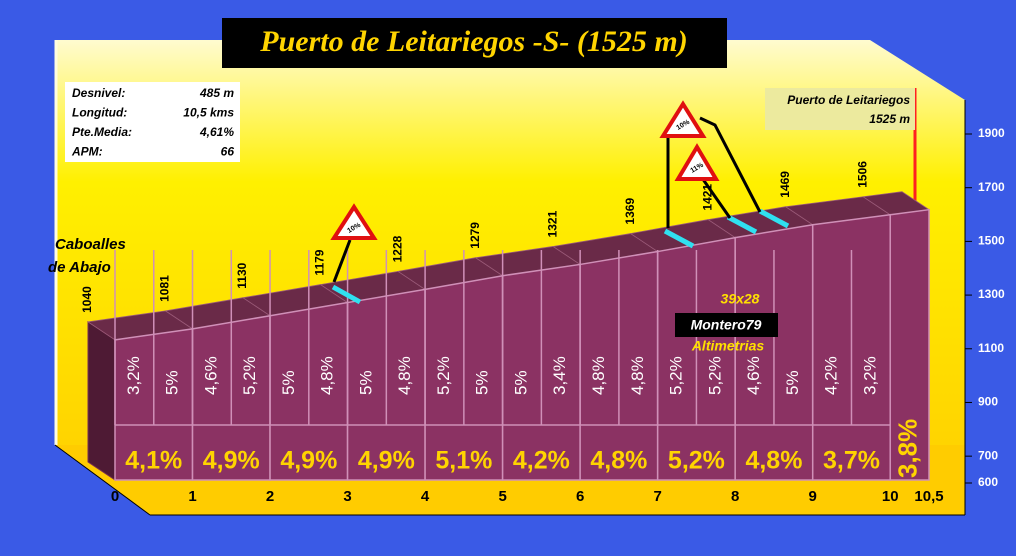  Describe the element at coordinates (991, 187) in the screenshot. I see `y-tick-label: 1700` at that location.